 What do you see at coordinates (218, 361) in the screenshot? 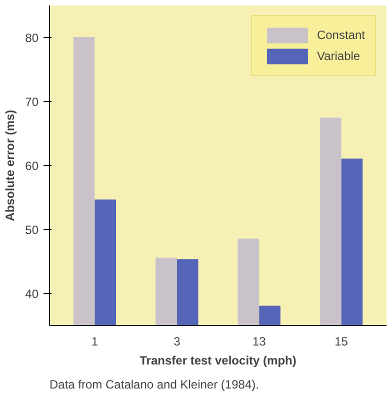
I see `x-axis-title: Transfer test velocity (mph)` at bounding box center [218, 361].